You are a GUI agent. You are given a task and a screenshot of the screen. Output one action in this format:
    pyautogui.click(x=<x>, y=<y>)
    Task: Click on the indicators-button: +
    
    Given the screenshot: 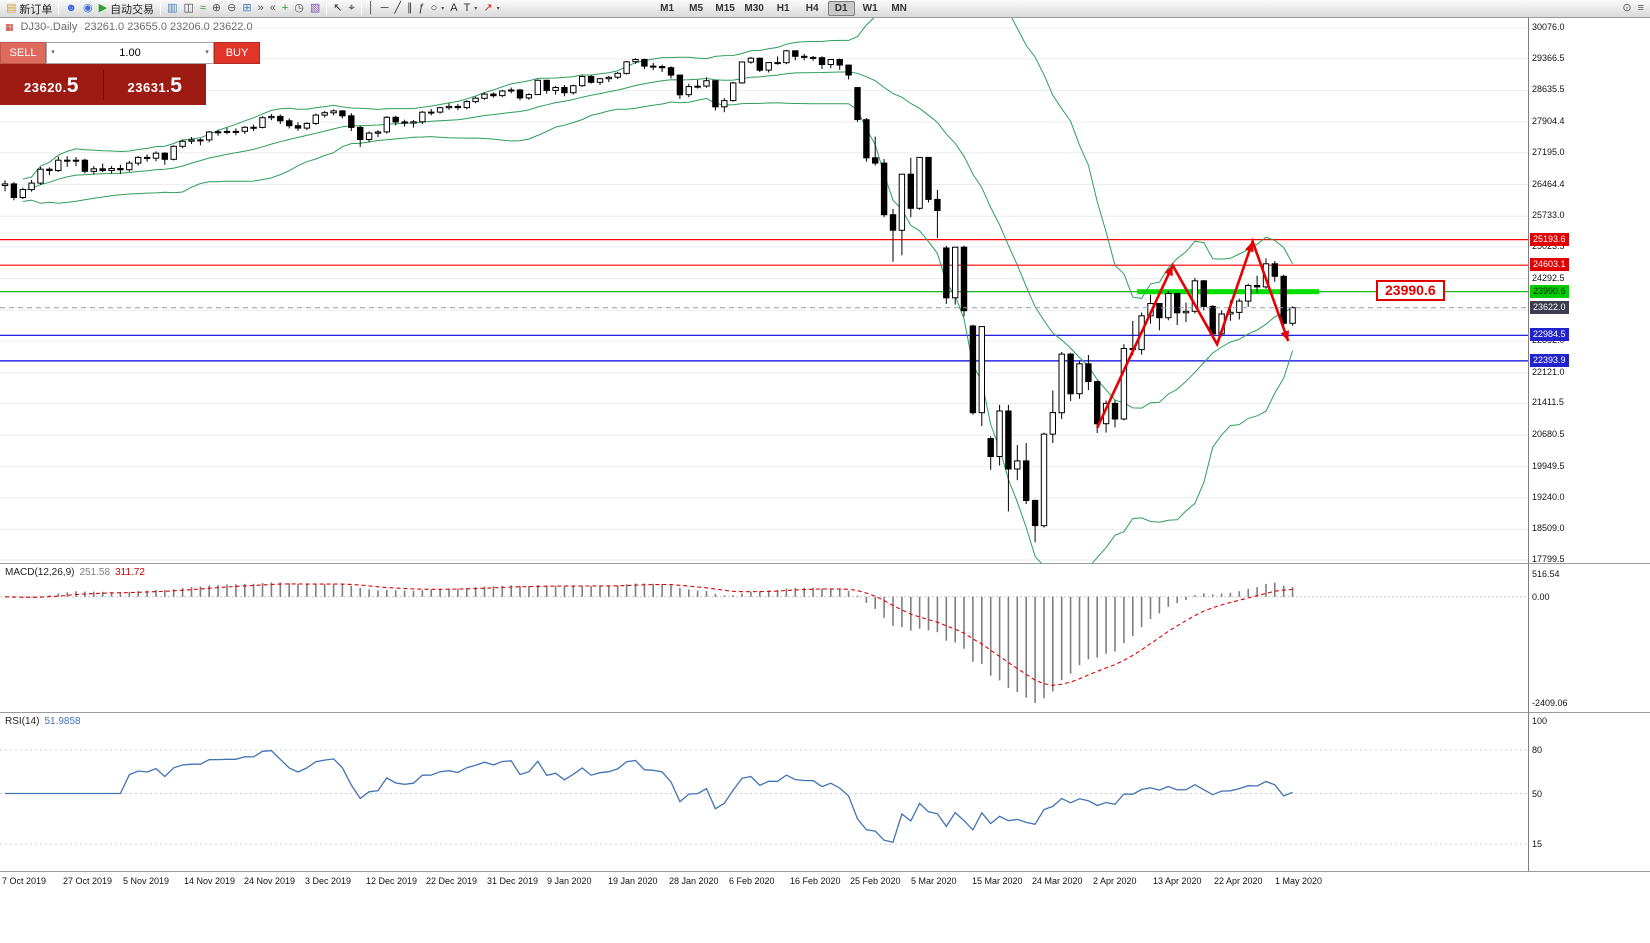 What is the action you would take?
    pyautogui.click(x=285, y=9)
    